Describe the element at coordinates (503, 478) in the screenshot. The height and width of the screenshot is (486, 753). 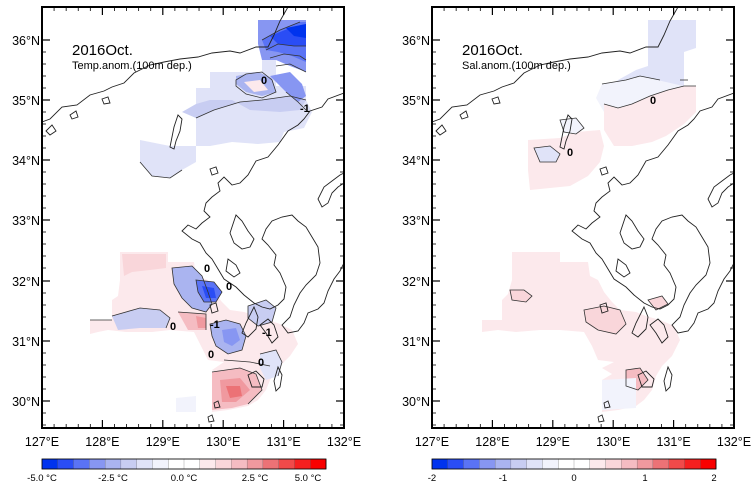
I see `colorbar-label: -1` at that location.